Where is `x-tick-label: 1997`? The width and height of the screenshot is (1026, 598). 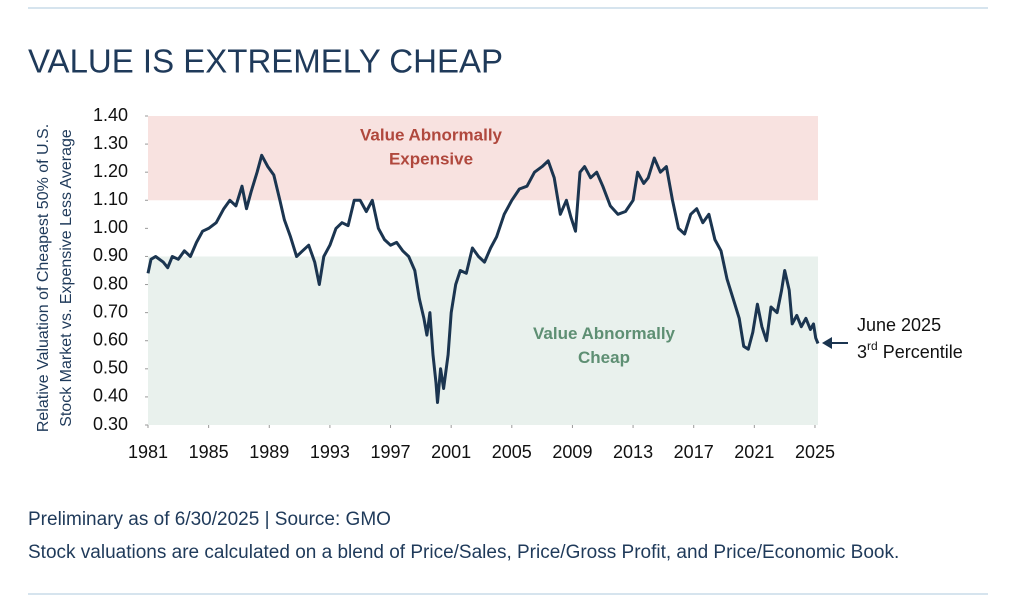
x-tick-label: 1997 is located at coordinates (391, 452).